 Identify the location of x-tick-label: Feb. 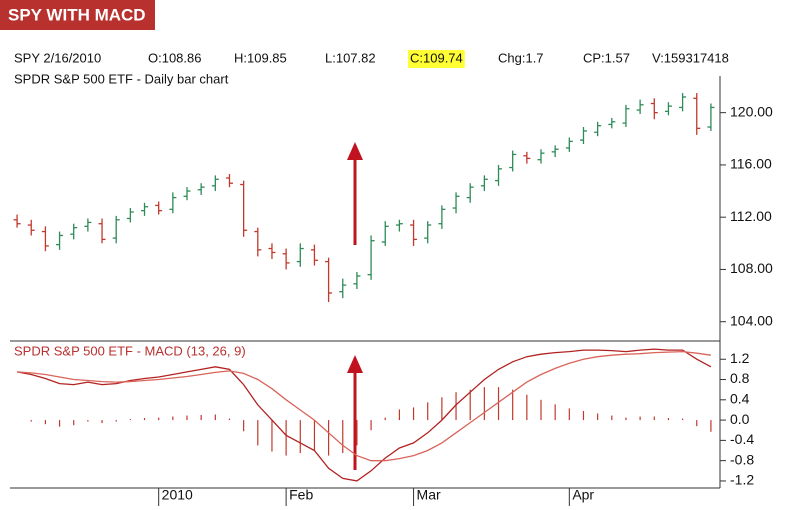
(301, 495).